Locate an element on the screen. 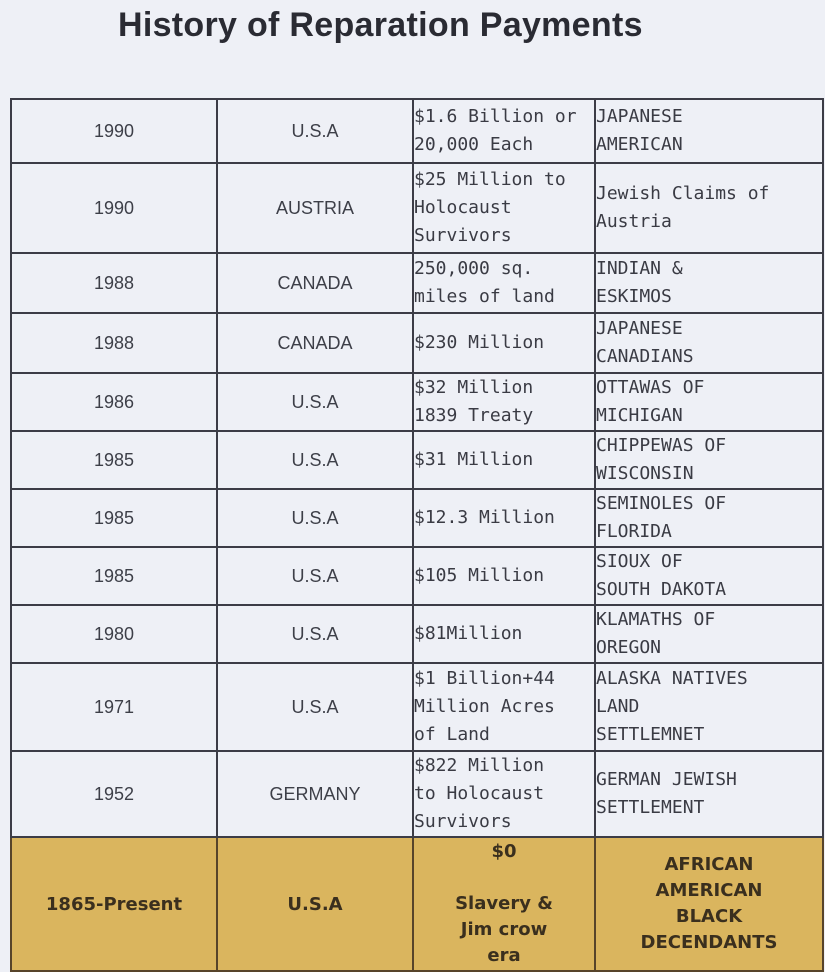 The width and height of the screenshot is (825, 972). recipient-cell: Jewish Claims of Austria is located at coordinates (709, 208).